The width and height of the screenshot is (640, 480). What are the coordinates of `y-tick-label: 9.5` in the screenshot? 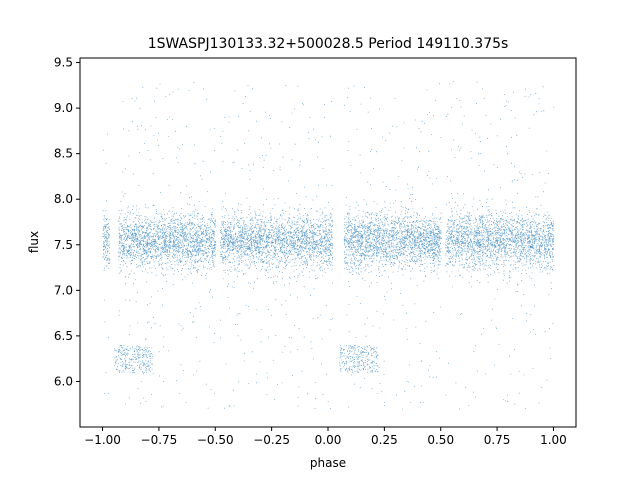 It's located at (63, 63).